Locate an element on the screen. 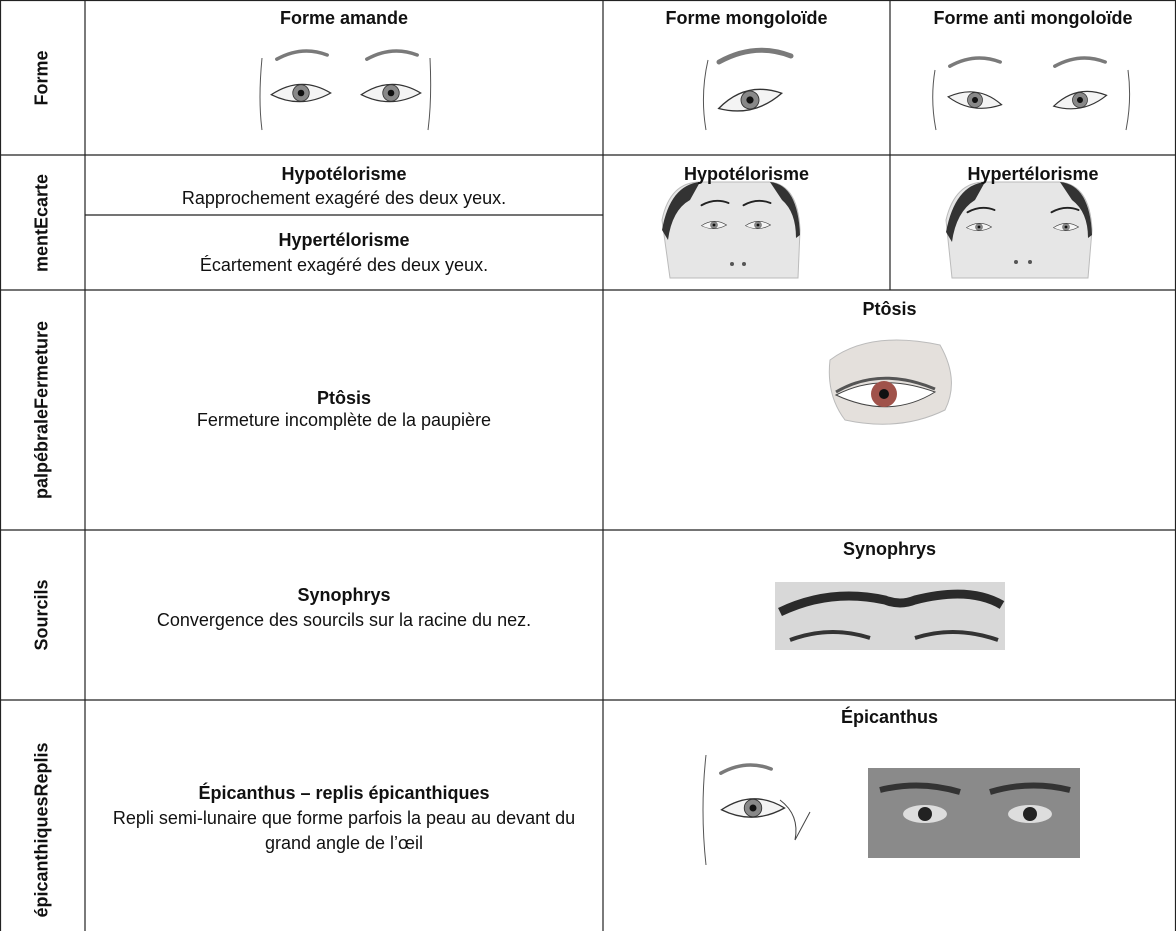 The height and width of the screenshot is (931, 1176). cell-title: Forme amande is located at coordinates (344, 18).